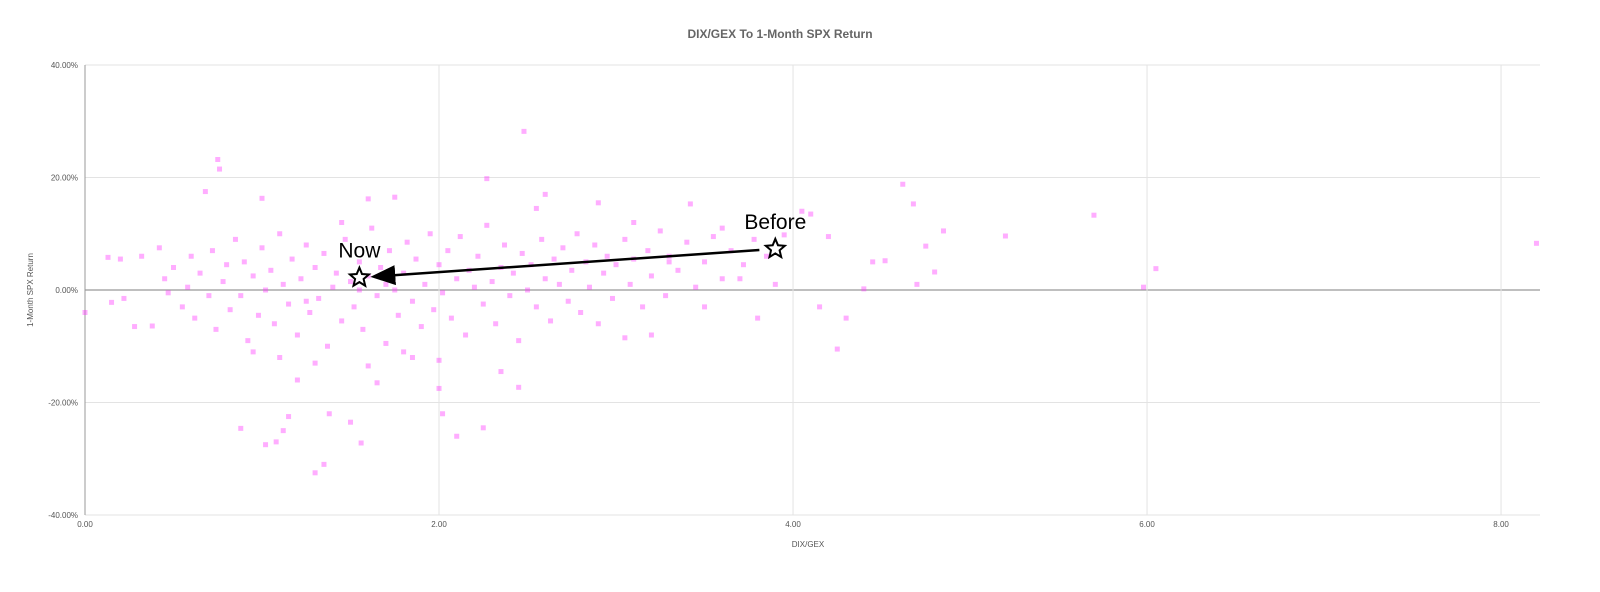 The height and width of the screenshot is (592, 1600). Describe the element at coordinates (64, 178) in the screenshot. I see `y-tick-label: 20.00%` at that location.